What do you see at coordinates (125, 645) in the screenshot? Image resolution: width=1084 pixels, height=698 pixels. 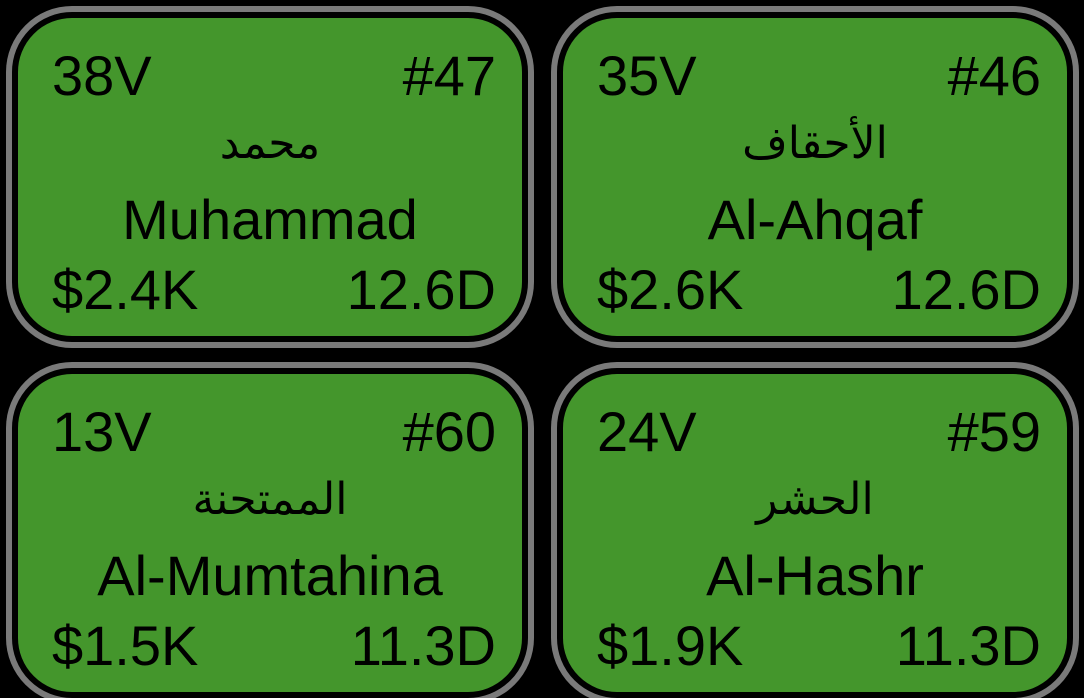 I see `price: $1.5K` at bounding box center [125, 645].